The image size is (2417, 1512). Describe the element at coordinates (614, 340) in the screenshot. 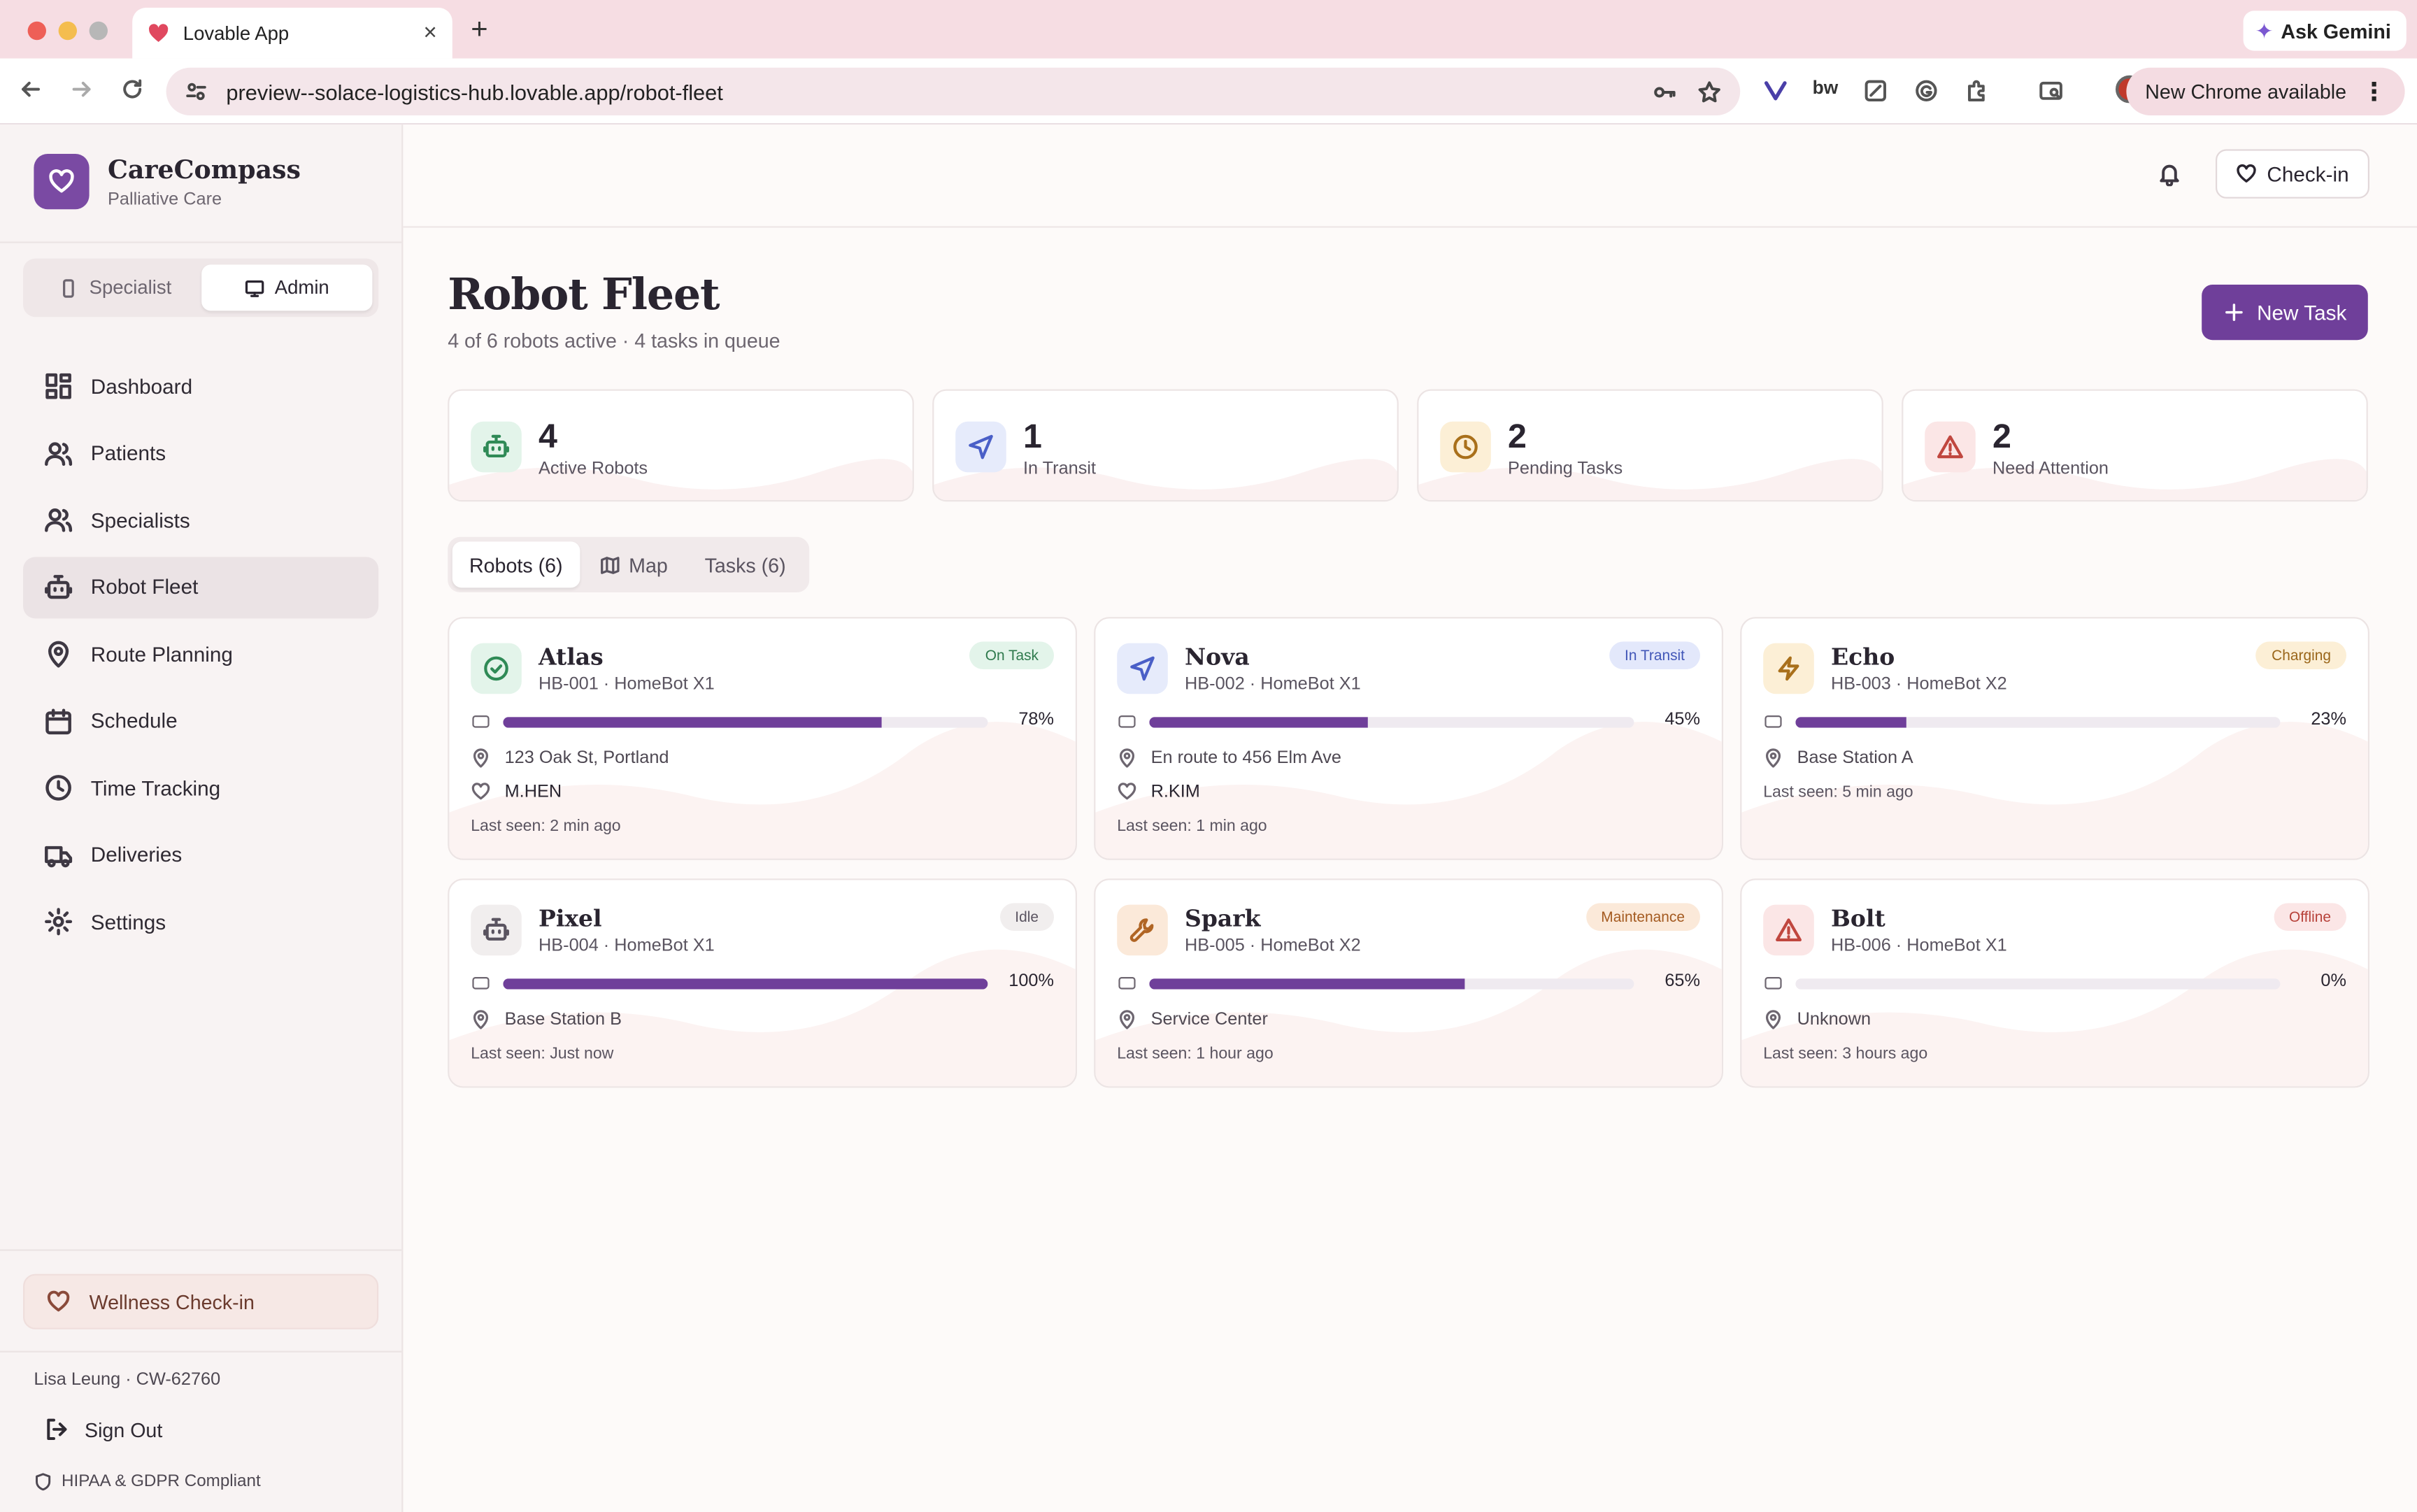

I see `page-subtitle: 4 of 6 robots active · 4 tasks in queue` at that location.